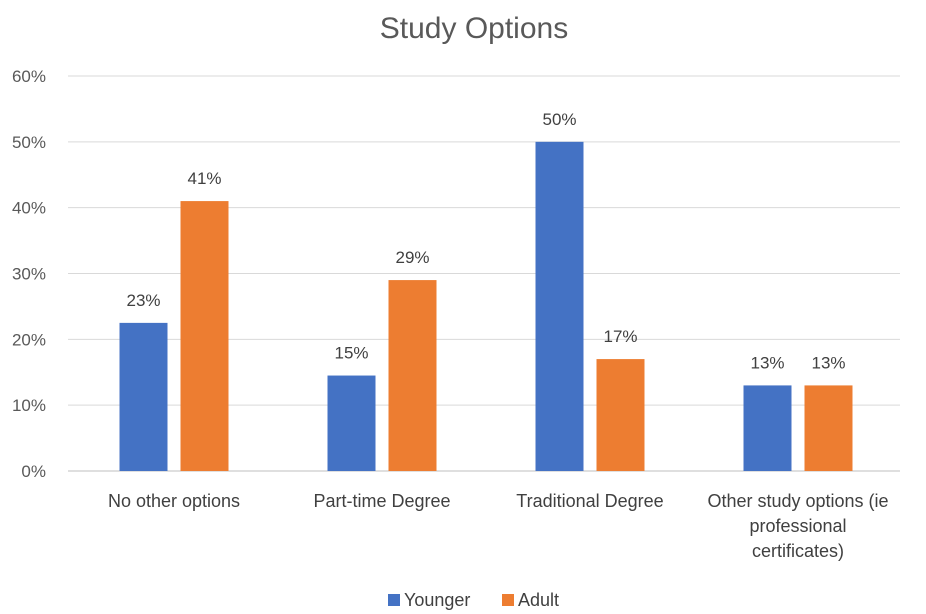  I want to click on y-axis-ticks: 0% 10% 20% 30% 40% 50% 60%, so click(29, 274).